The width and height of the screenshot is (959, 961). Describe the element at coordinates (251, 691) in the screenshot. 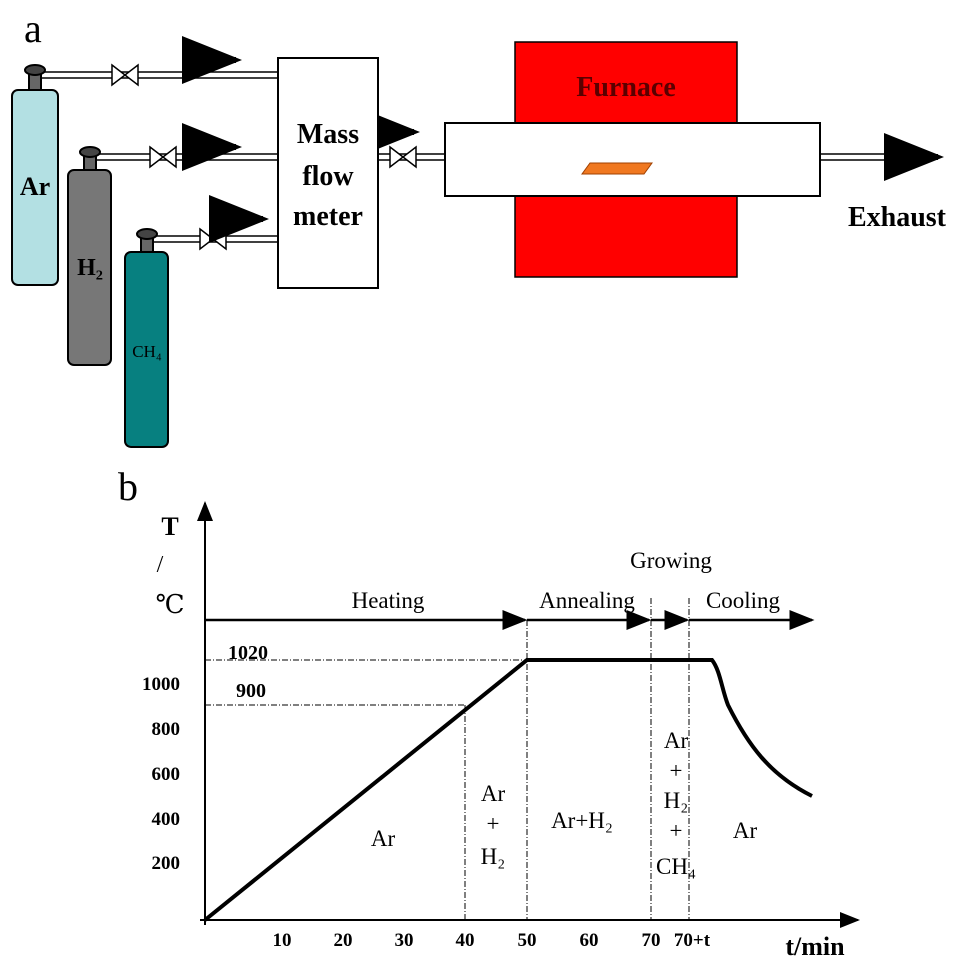

I see `level-label: 900` at that location.